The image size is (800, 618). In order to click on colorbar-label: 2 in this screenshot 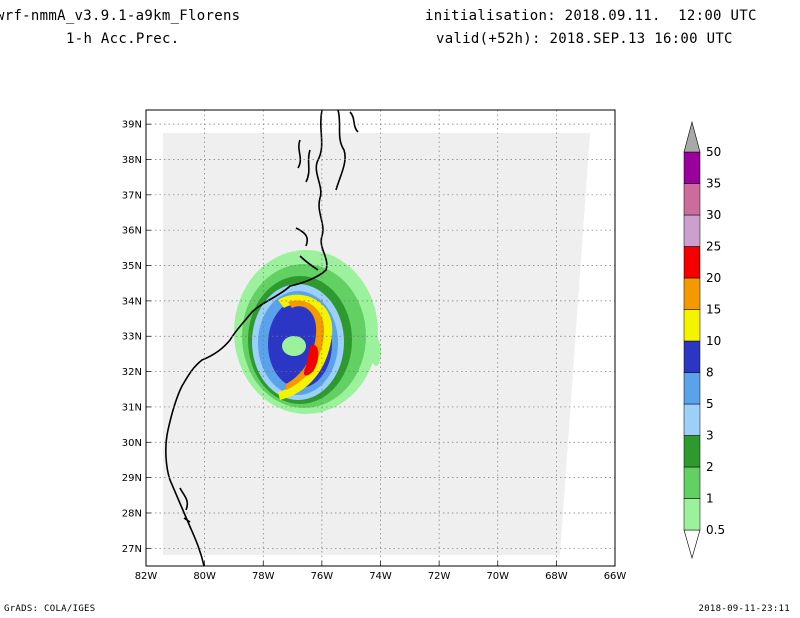, I will do `click(710, 467)`.